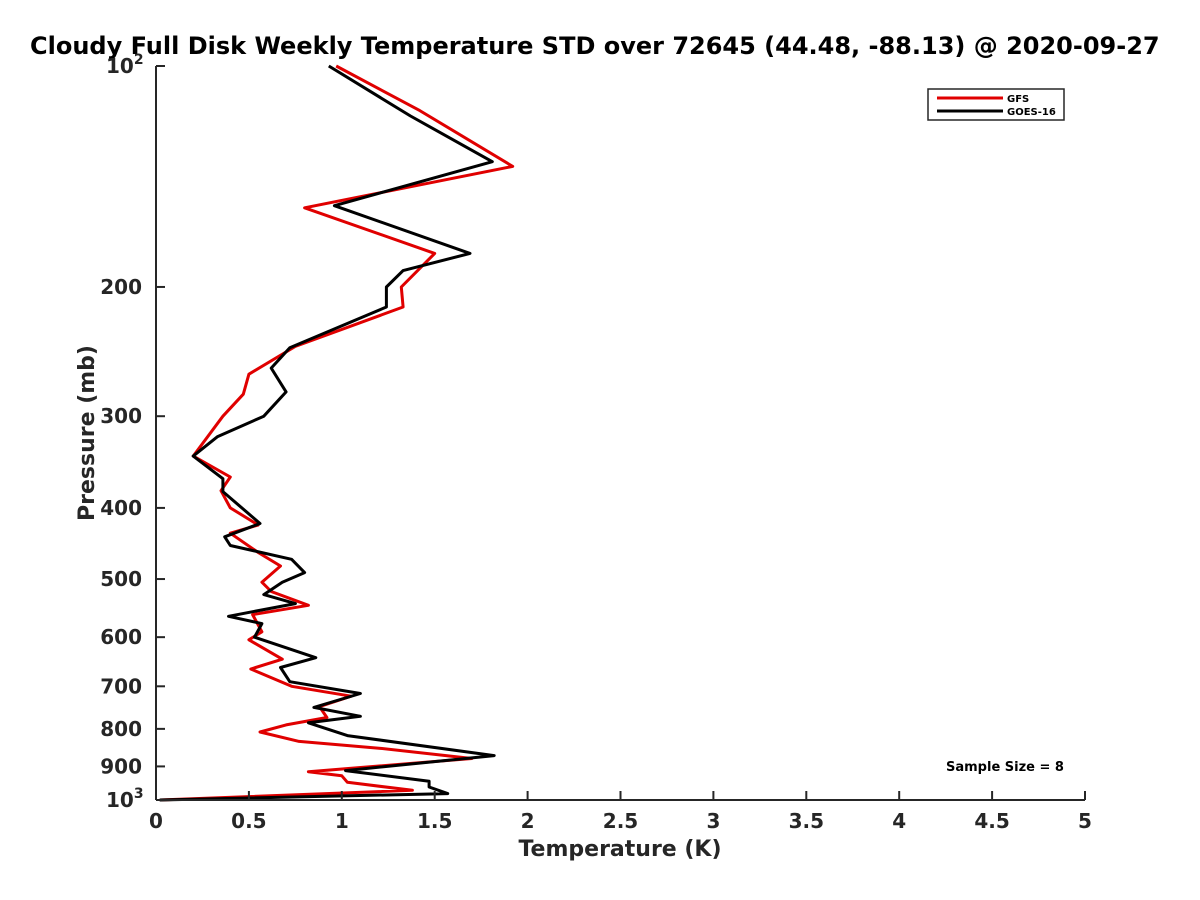 Image resolution: width=1200 pixels, height=900 pixels. Describe the element at coordinates (1005, 767) in the screenshot. I see `sample-size-annotation: Sample Size = 8` at that location.